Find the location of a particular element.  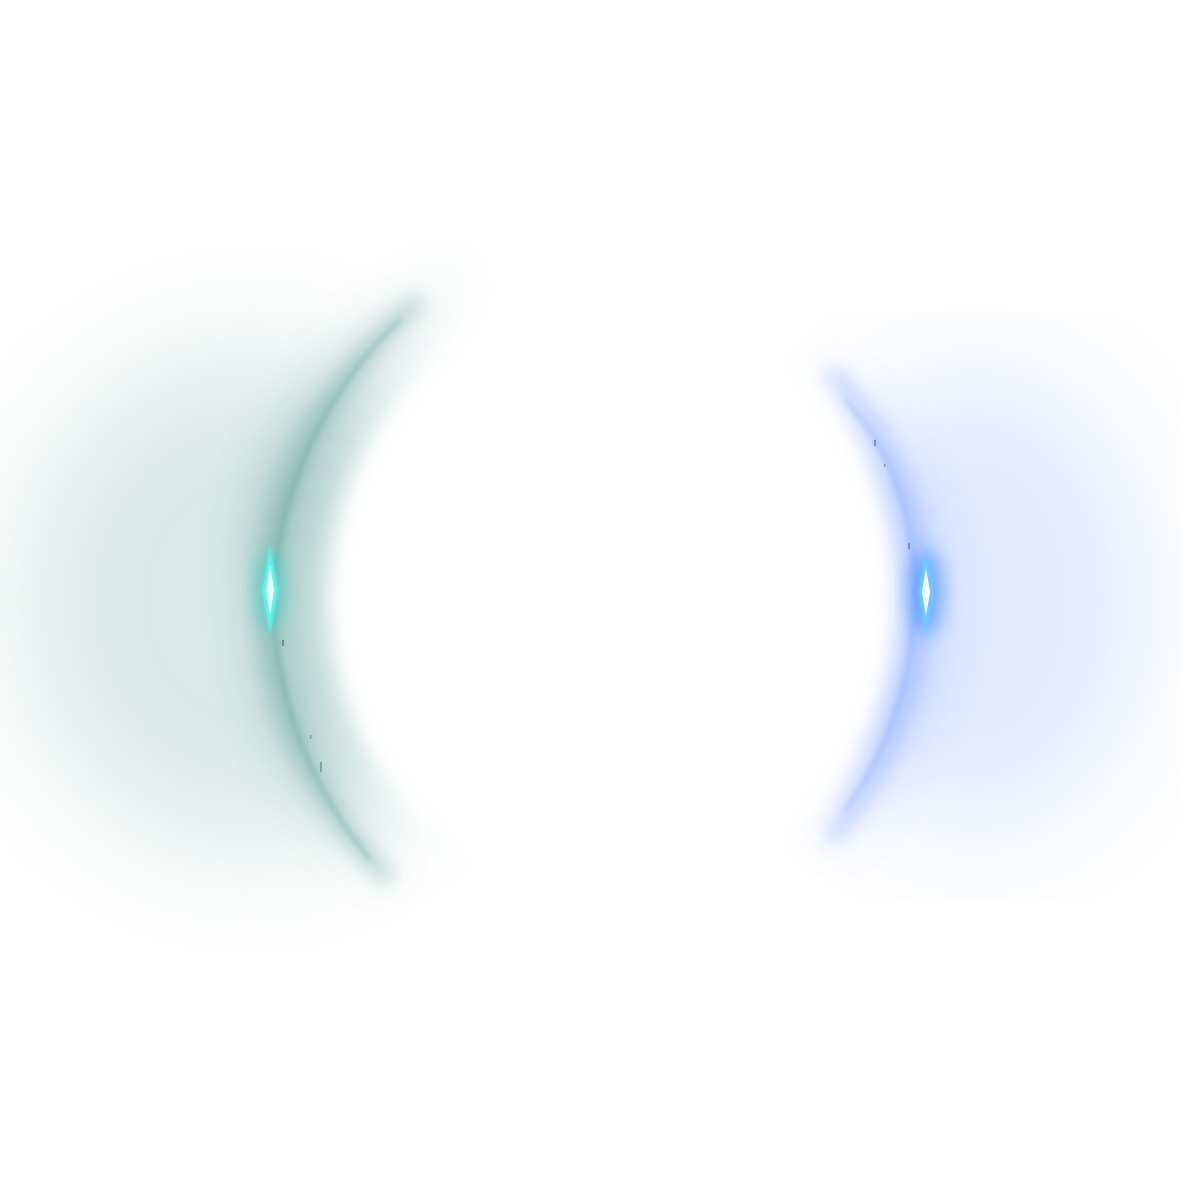

teal-core-spark is located at coordinates (289, 658).